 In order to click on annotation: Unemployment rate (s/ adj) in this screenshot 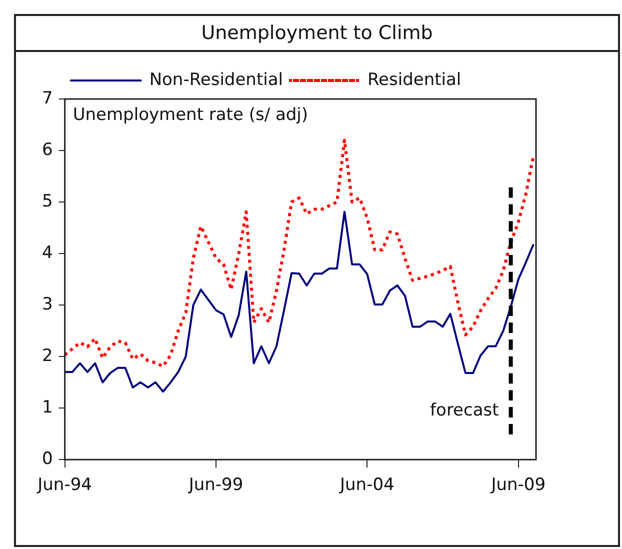, I will do `click(190, 114)`.